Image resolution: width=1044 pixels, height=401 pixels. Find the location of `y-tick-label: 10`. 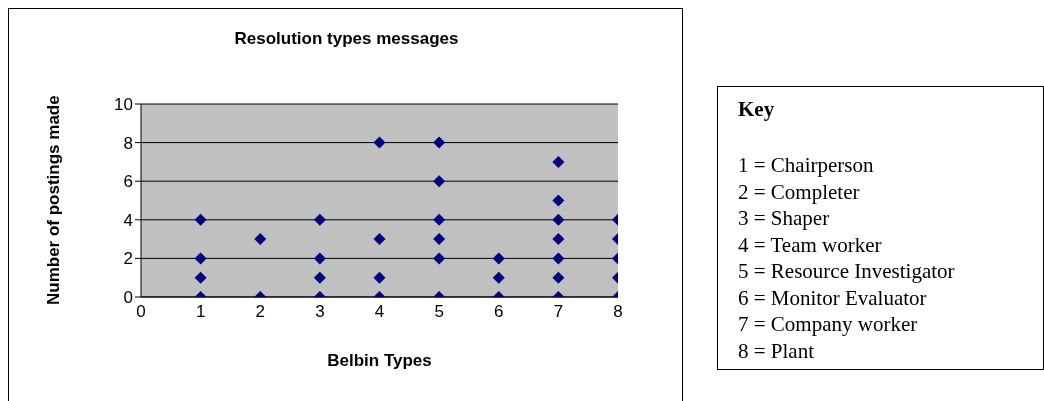

y-tick-label: 10 is located at coordinates (123, 105).